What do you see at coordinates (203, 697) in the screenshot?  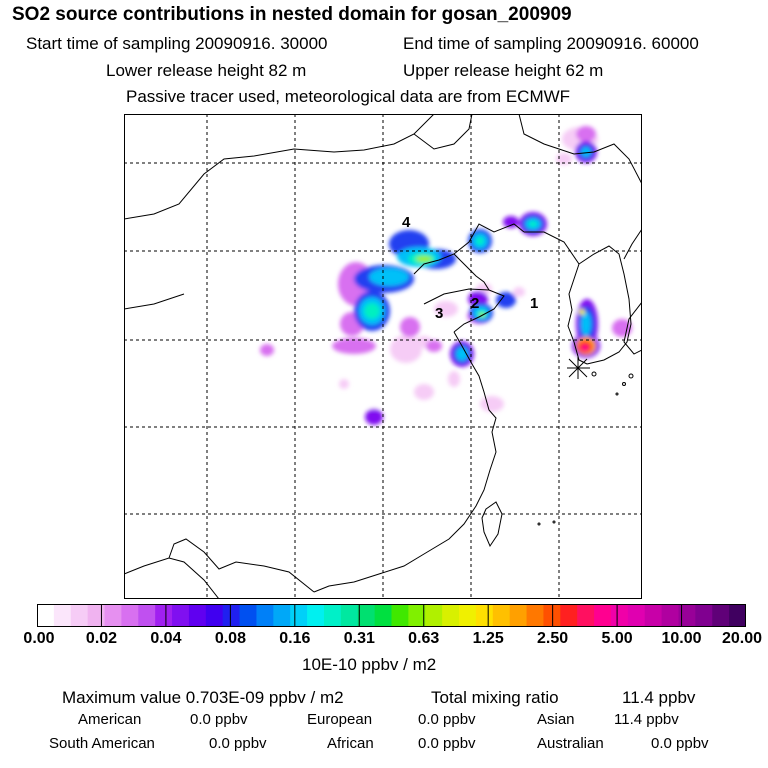 I see `maximum-value-label: Maximum value 0.703E-09 ppbv / m2` at bounding box center [203, 697].